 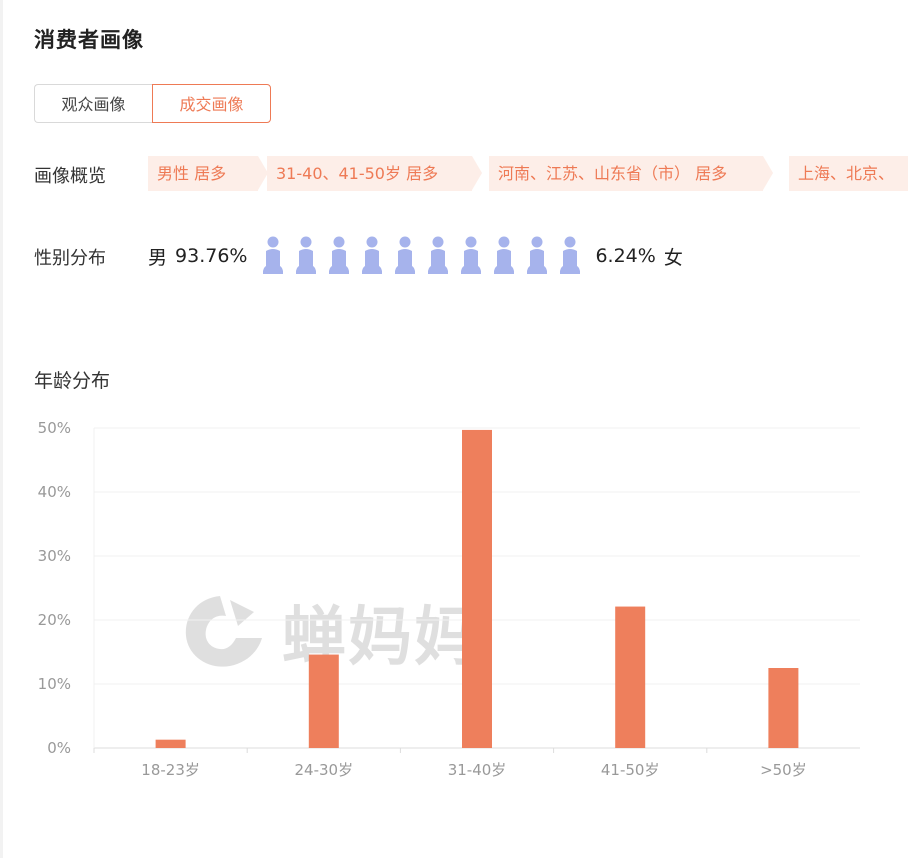 What do you see at coordinates (54, 684) in the screenshot?
I see `y-tick-label: 10%` at bounding box center [54, 684].